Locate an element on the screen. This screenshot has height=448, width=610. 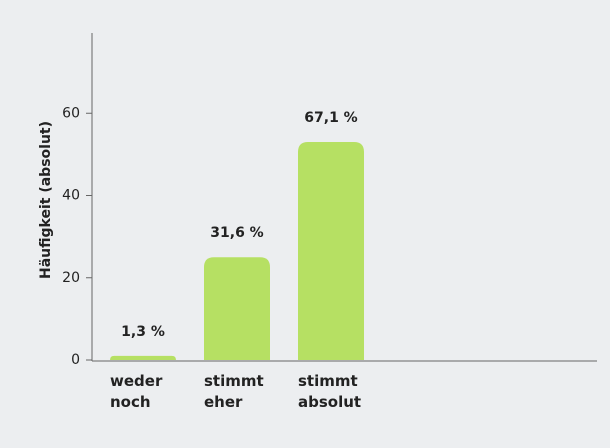
y-tick-label: 0 is located at coordinates (75, 360).